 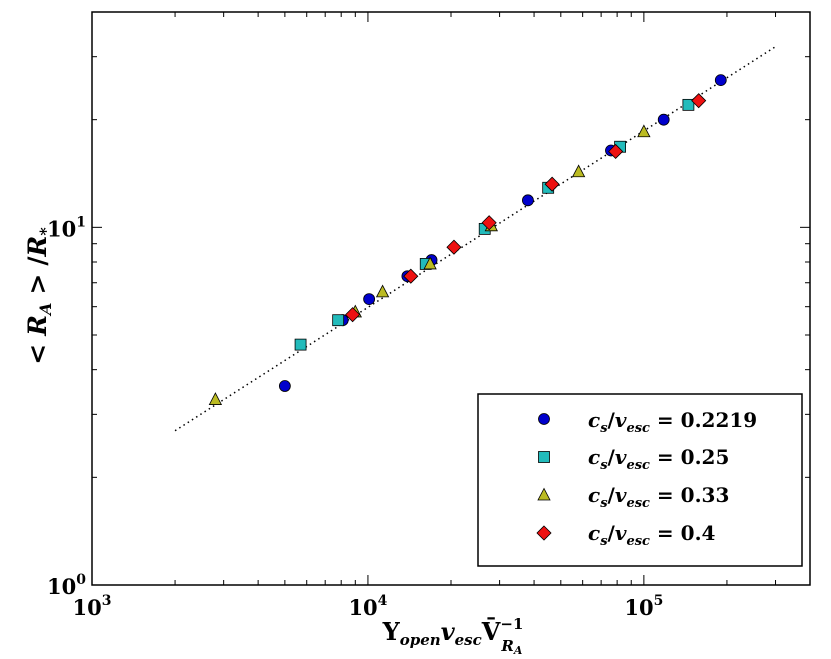 I want to click on legend-entry-1: cs/vesc = 0.25, so click(x=633, y=459).